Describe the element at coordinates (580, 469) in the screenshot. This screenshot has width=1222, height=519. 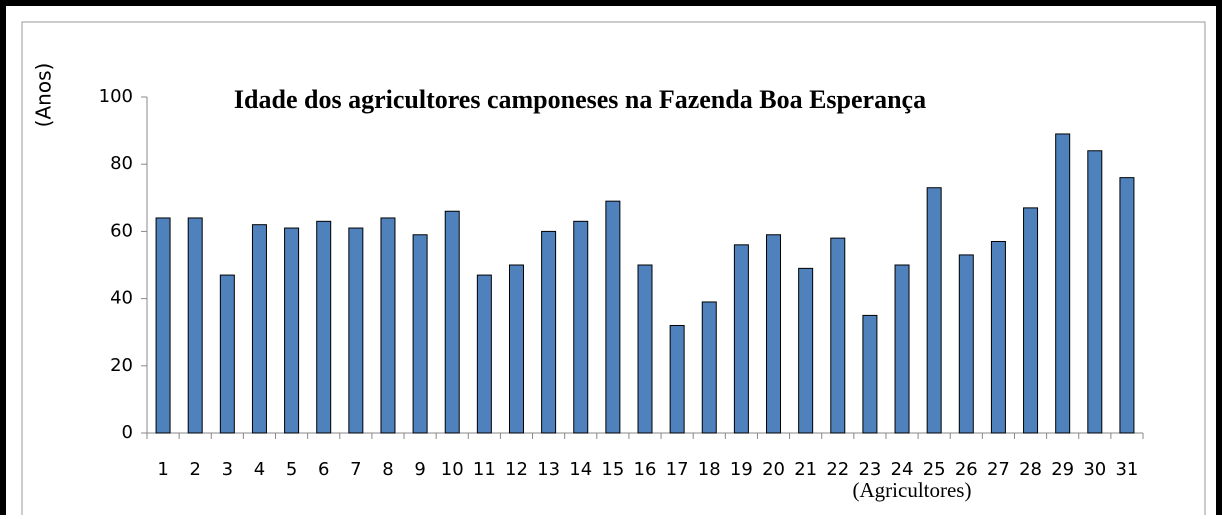
I see `x-tick-label: 14` at that location.